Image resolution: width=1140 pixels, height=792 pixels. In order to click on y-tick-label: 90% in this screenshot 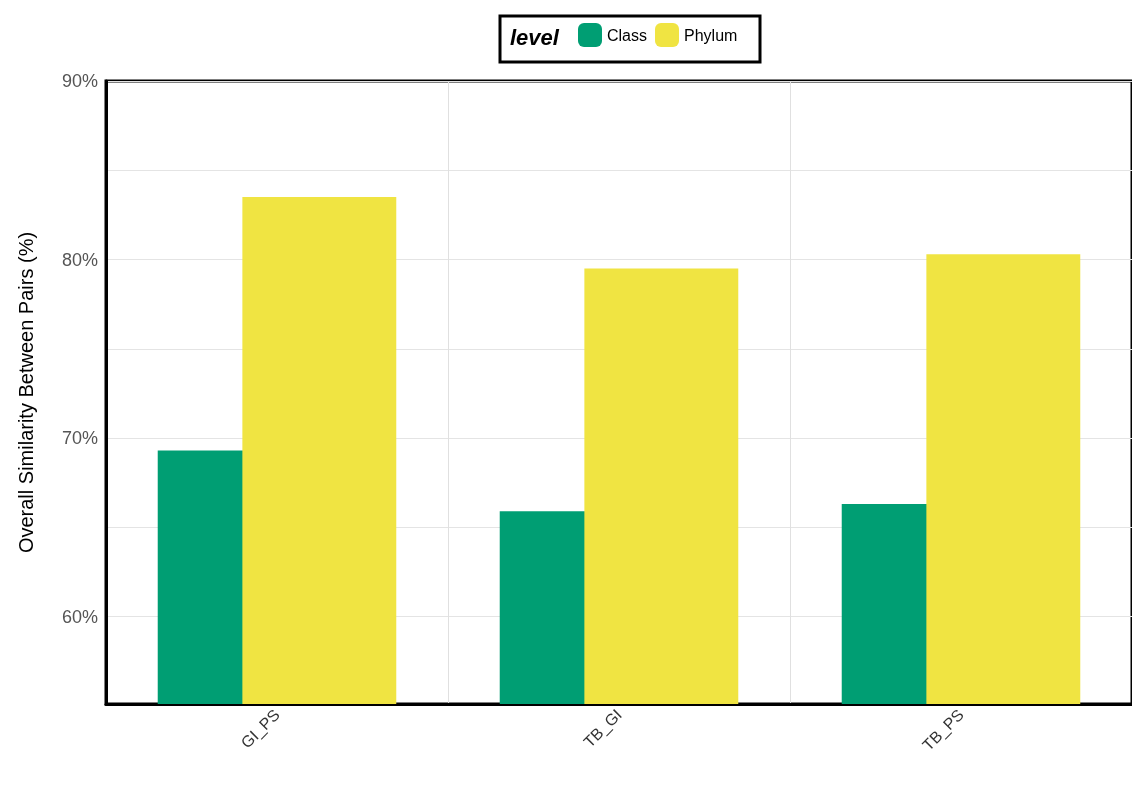, I will do `click(79, 81)`.